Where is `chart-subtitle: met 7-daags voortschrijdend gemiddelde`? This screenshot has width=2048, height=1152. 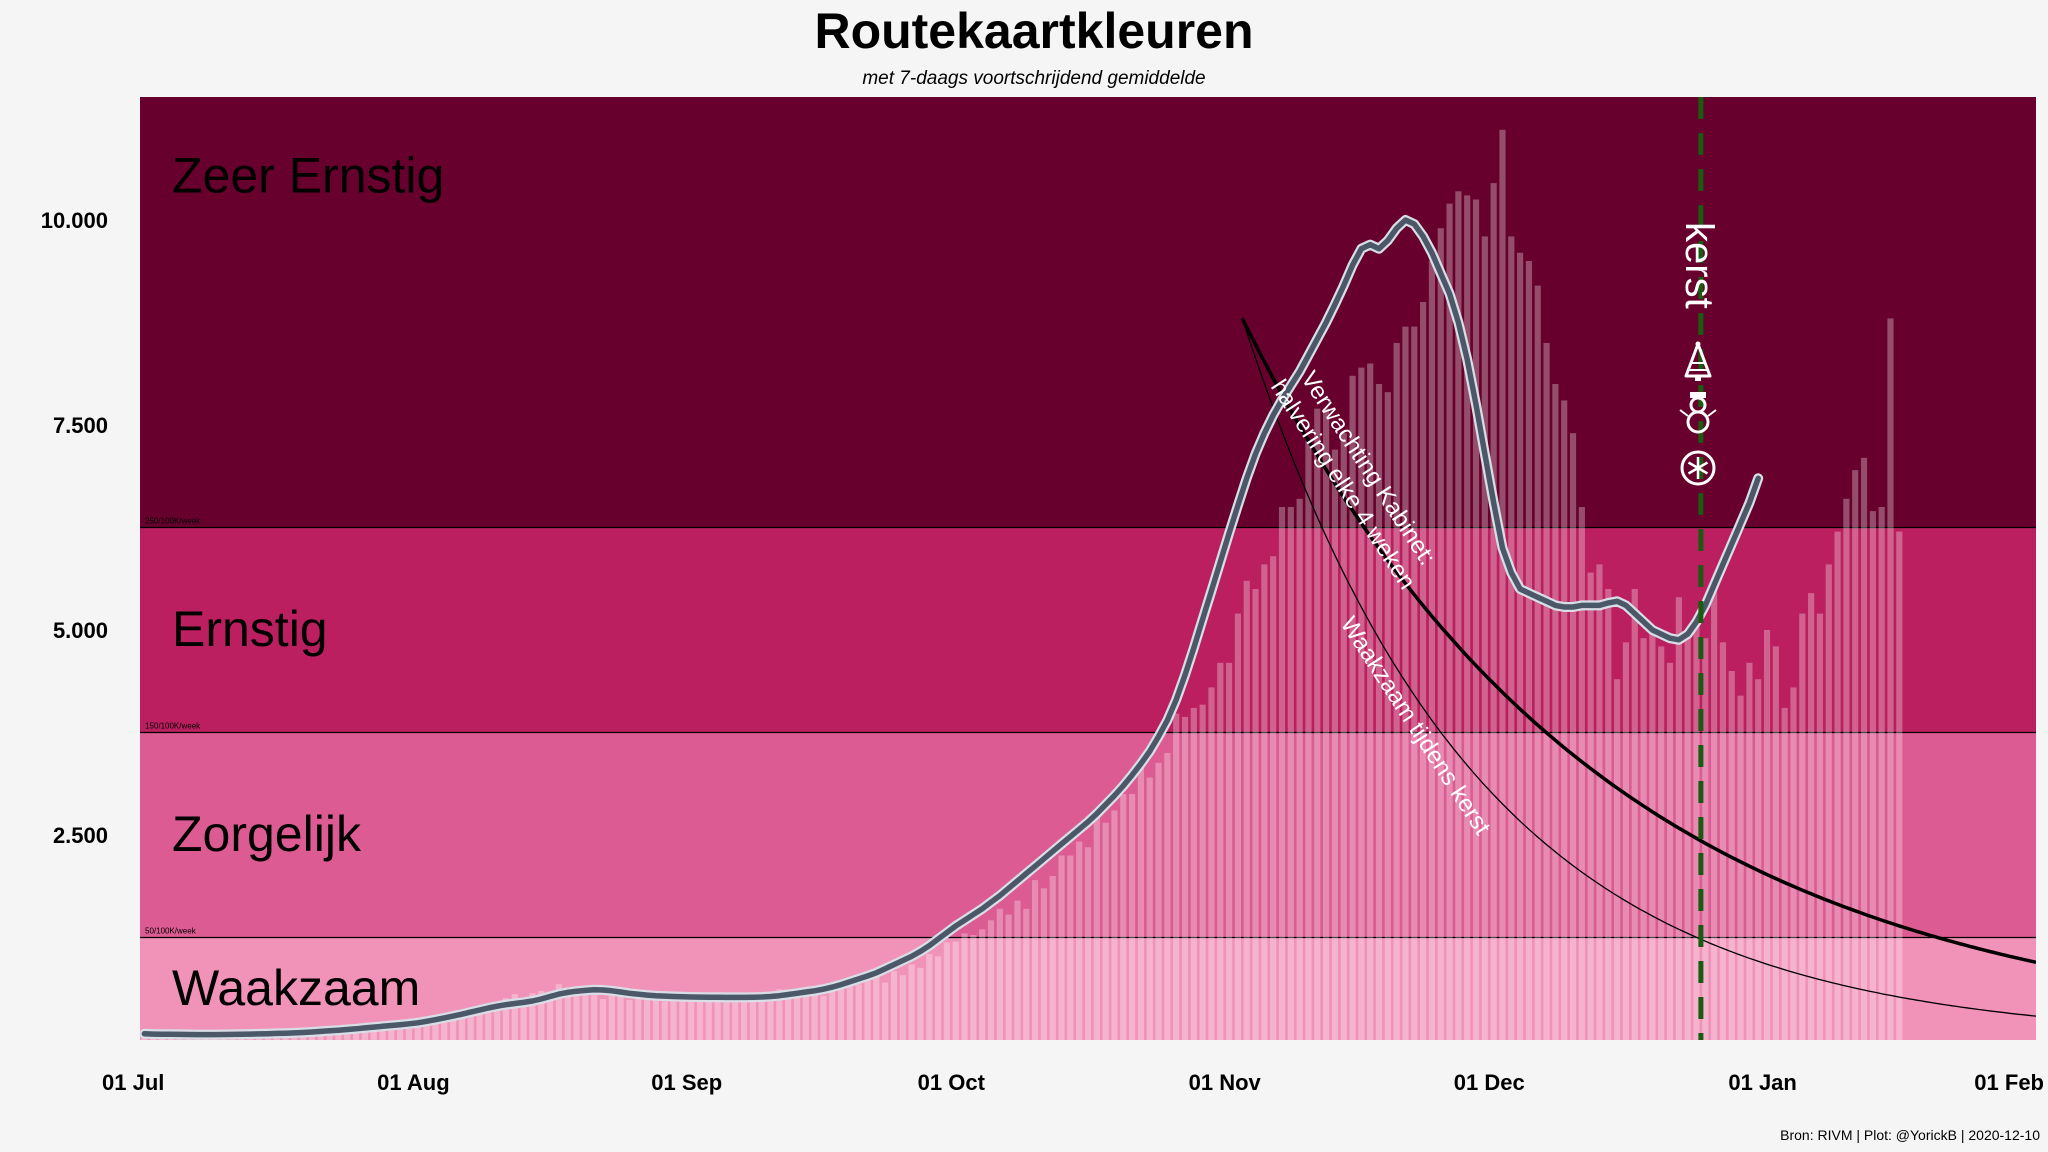
chart-subtitle: met 7-daags voortschrijdend gemiddelde is located at coordinates (1033, 78).